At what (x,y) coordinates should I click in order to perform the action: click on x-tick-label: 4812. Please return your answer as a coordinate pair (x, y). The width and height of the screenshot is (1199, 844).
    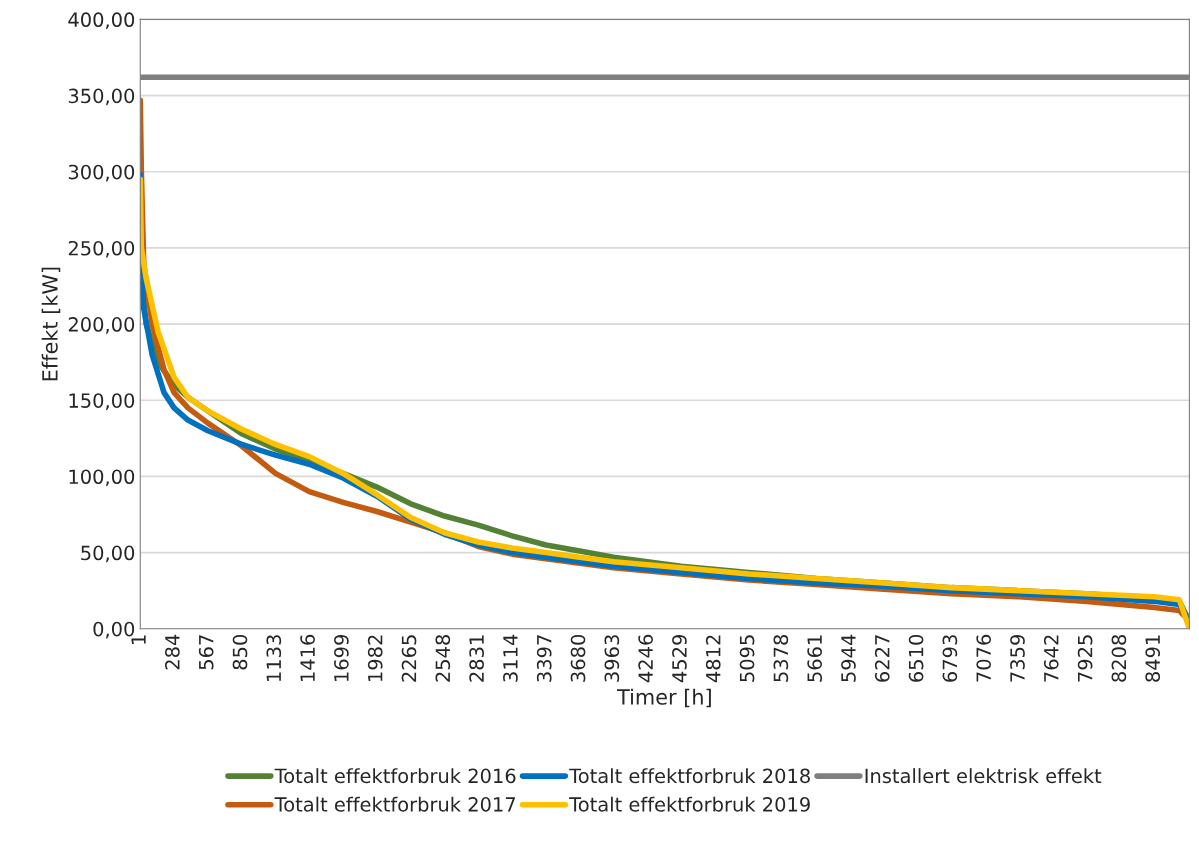
    Looking at the image, I should click on (713, 659).